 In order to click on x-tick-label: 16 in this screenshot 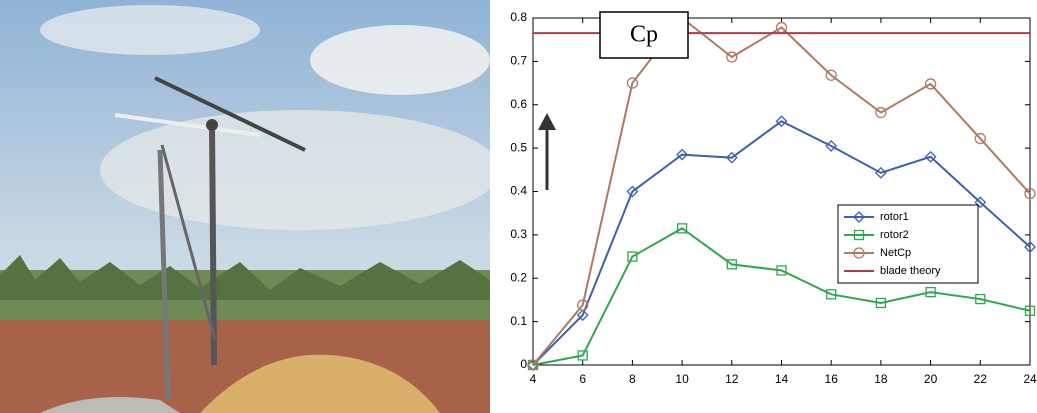, I will do `click(832, 379)`.